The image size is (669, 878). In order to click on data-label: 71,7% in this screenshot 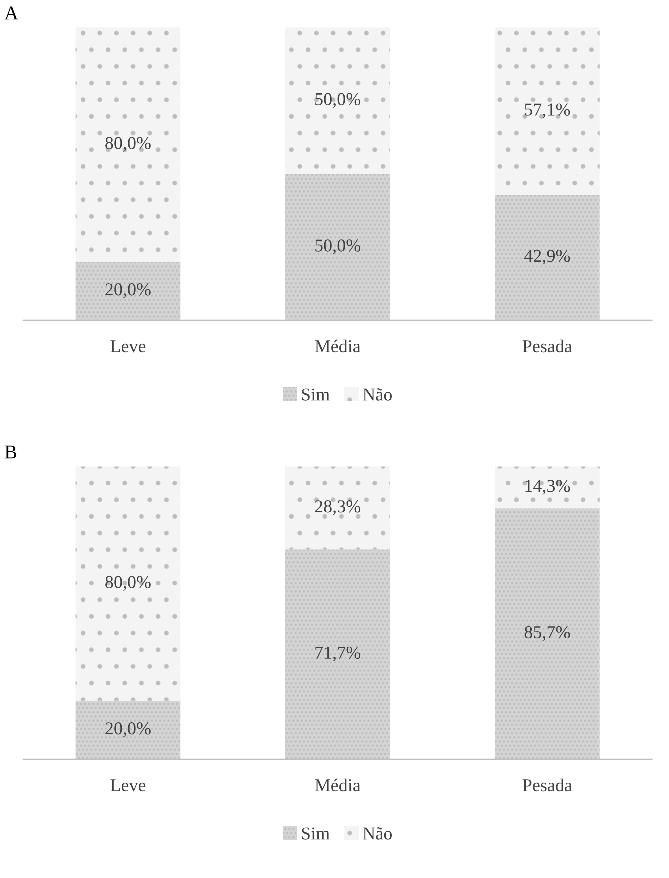, I will do `click(338, 654)`.